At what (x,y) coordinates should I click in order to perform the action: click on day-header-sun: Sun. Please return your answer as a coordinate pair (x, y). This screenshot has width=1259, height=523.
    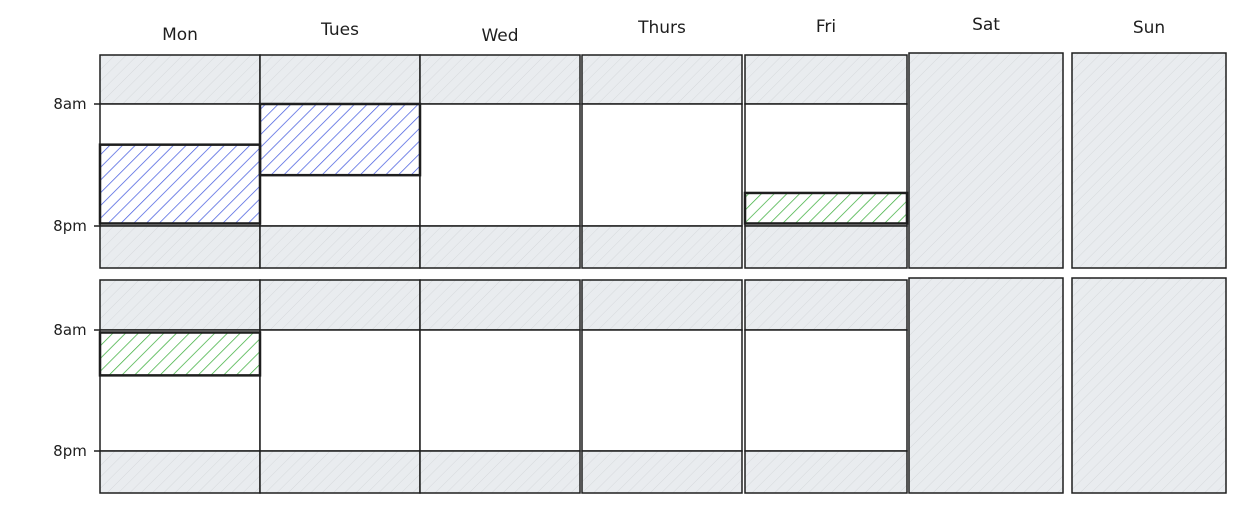
    Looking at the image, I should click on (1149, 28).